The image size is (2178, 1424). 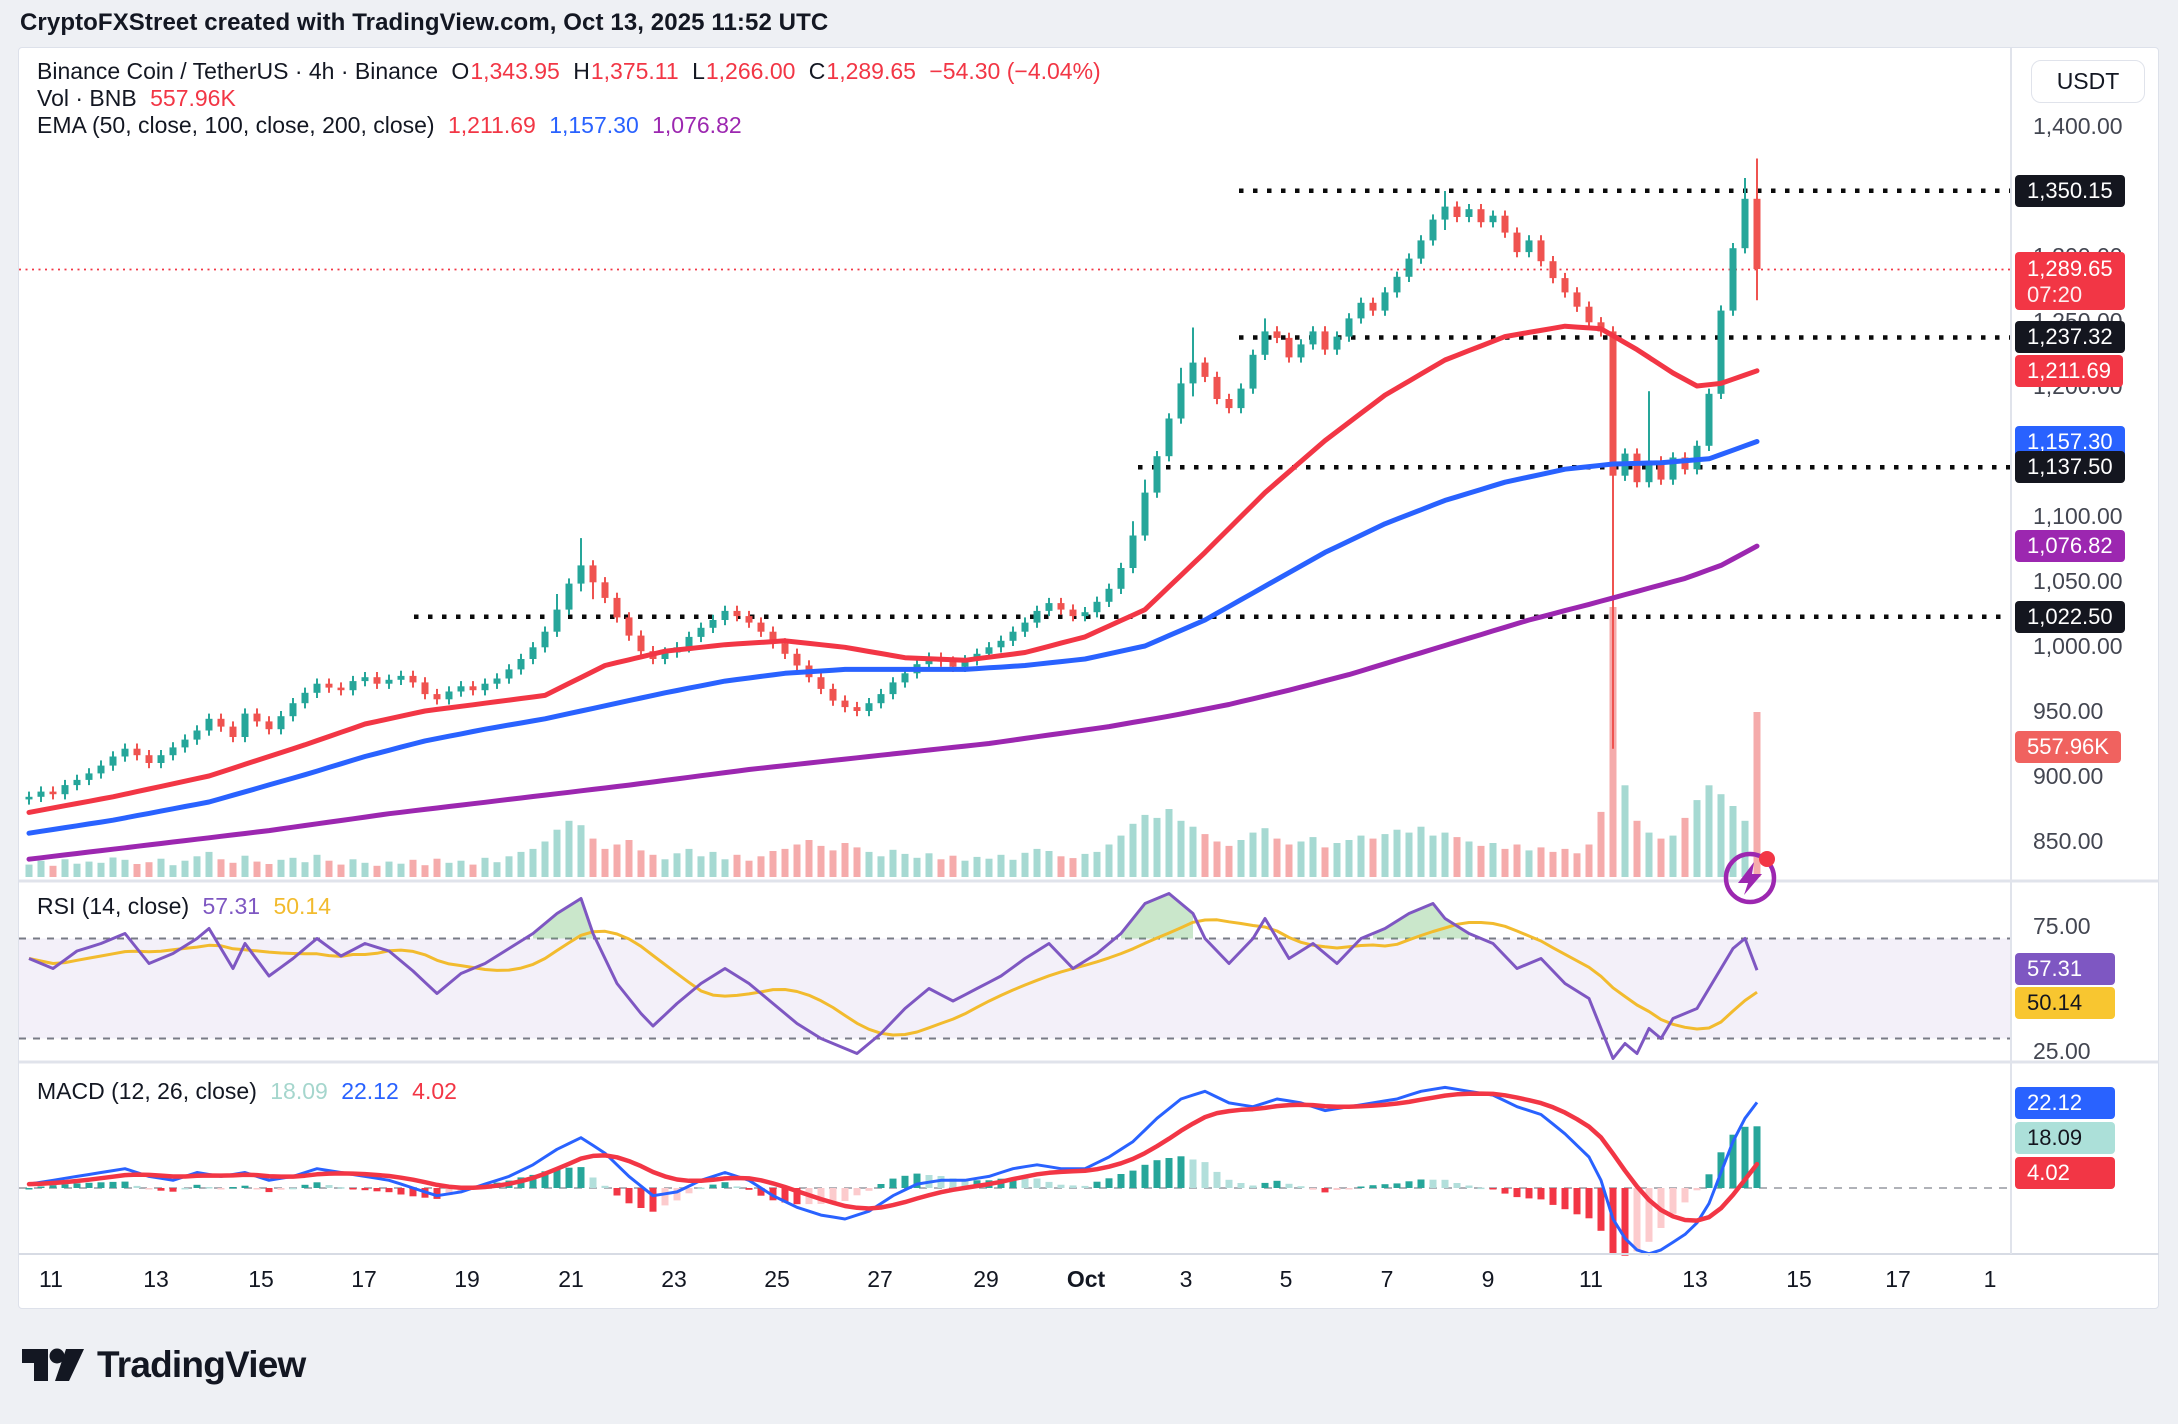 What do you see at coordinates (2078, 516) in the screenshot?
I see `price-scale-label: 1,100.00` at bounding box center [2078, 516].